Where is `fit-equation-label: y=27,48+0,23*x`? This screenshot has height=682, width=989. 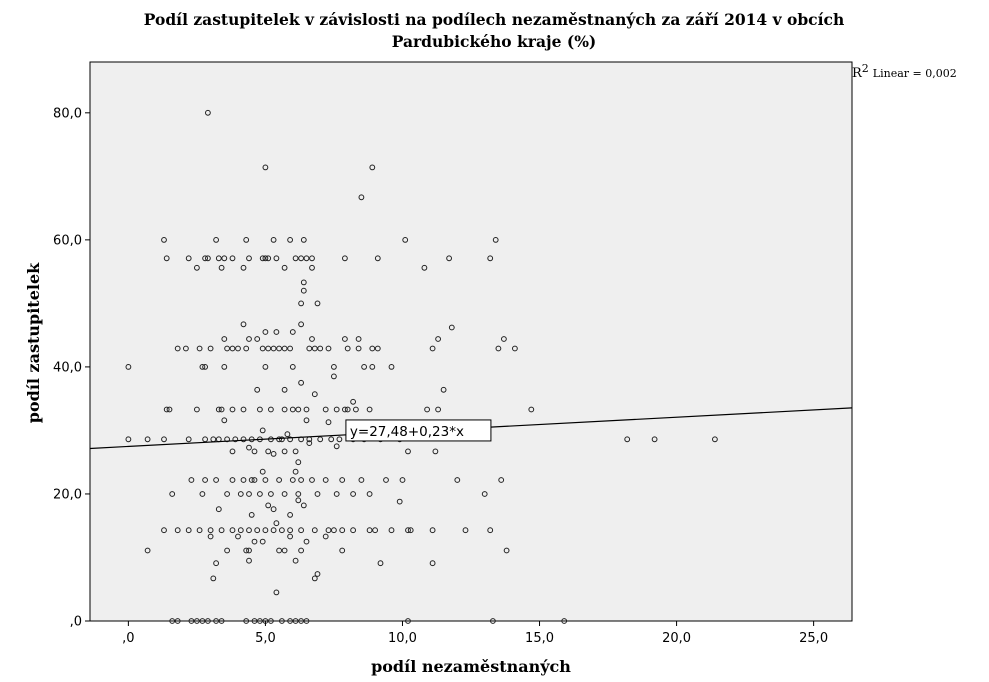 fit-equation-label: y=27,48+0,23*x is located at coordinates (407, 432).